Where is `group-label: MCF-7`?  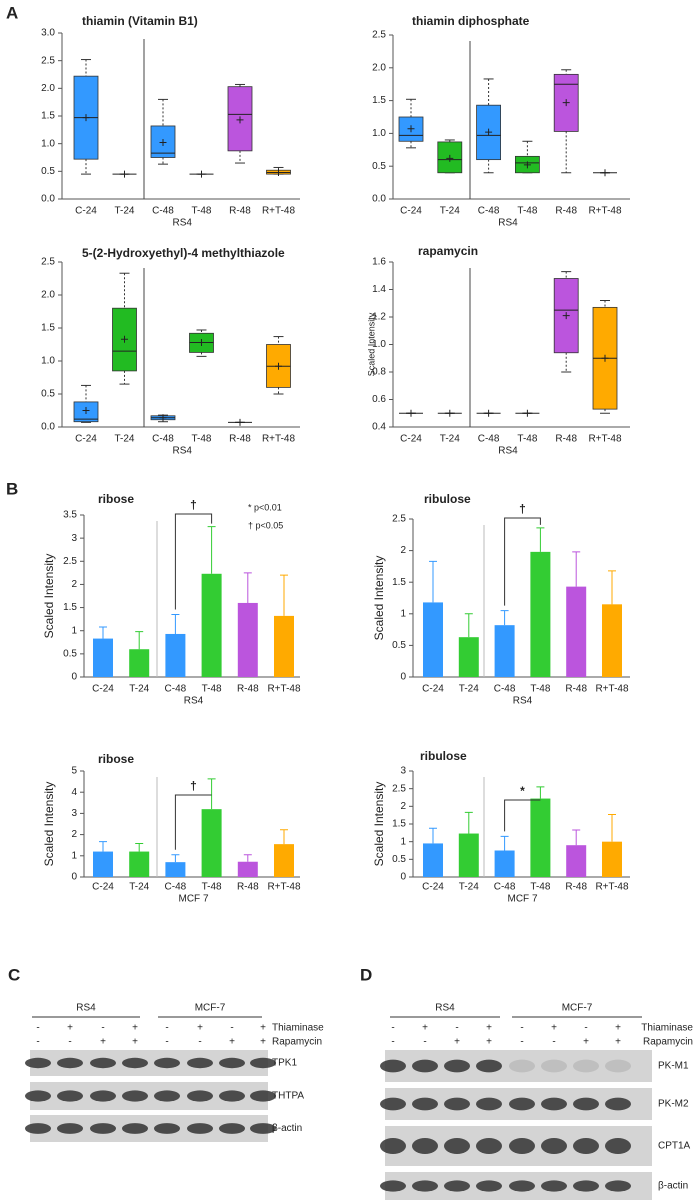 group-label: MCF-7 is located at coordinates (210, 1008).